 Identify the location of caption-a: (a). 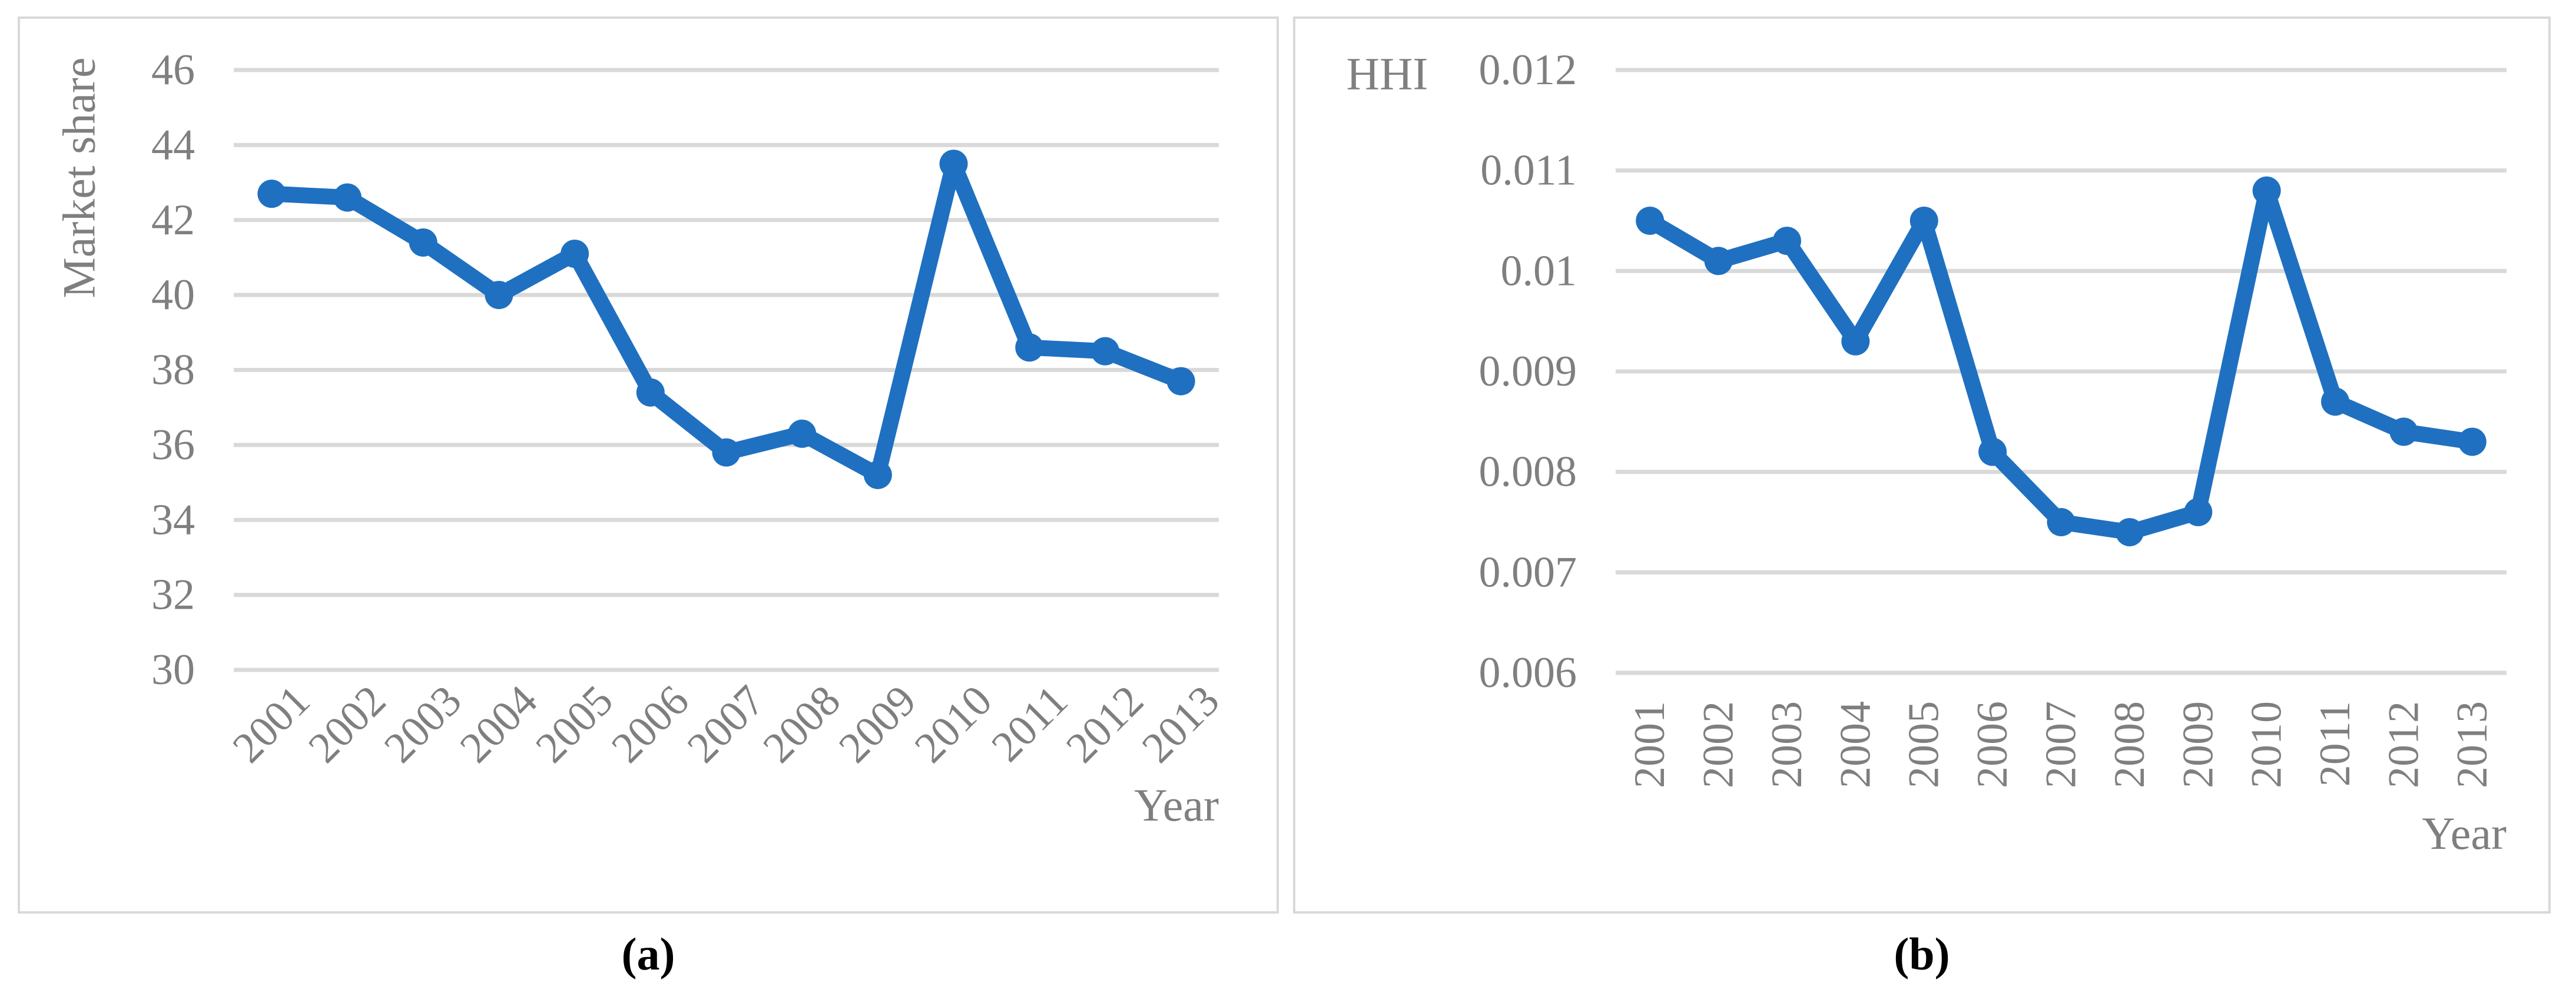
(648, 954).